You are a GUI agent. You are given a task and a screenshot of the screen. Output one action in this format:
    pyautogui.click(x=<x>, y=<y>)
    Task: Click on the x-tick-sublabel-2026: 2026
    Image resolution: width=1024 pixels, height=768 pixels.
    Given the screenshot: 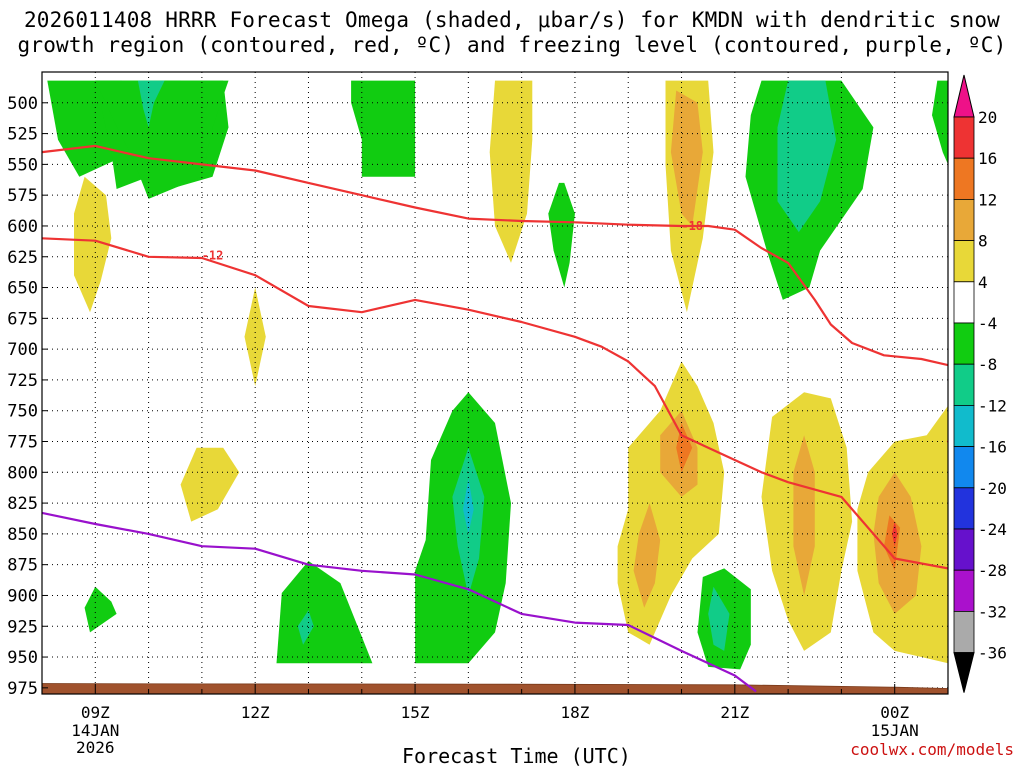 What is the action you would take?
    pyautogui.click(x=95, y=747)
    